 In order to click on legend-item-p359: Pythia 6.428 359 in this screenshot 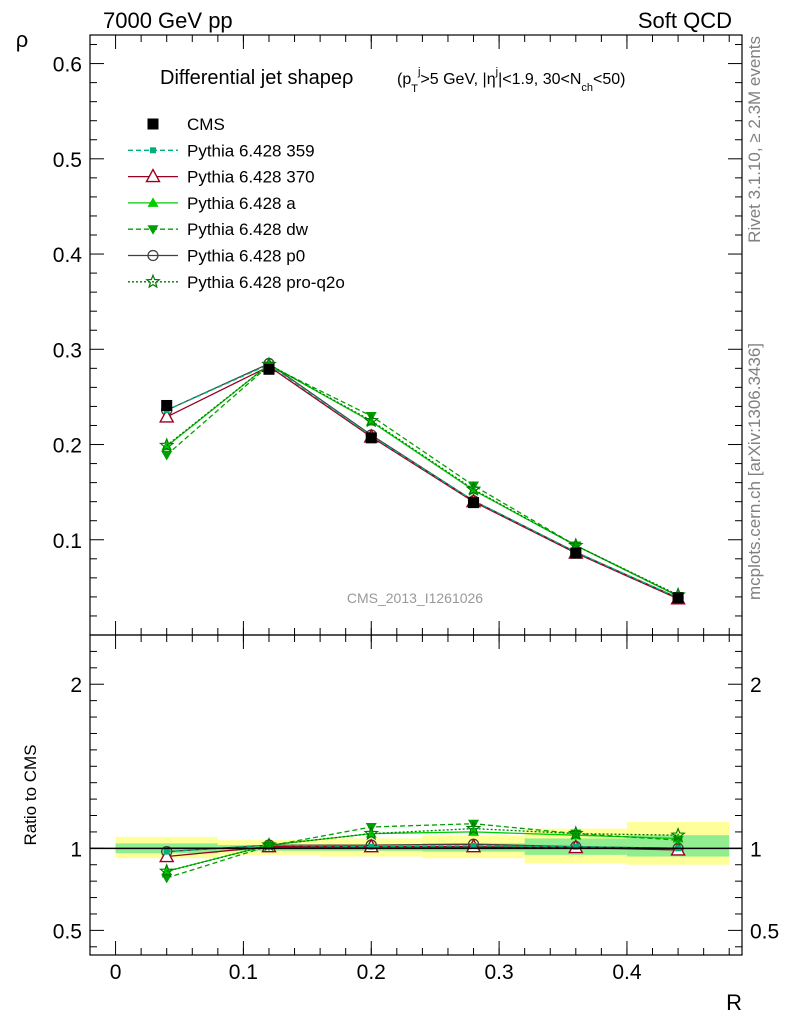, I will do `click(221, 150)`.